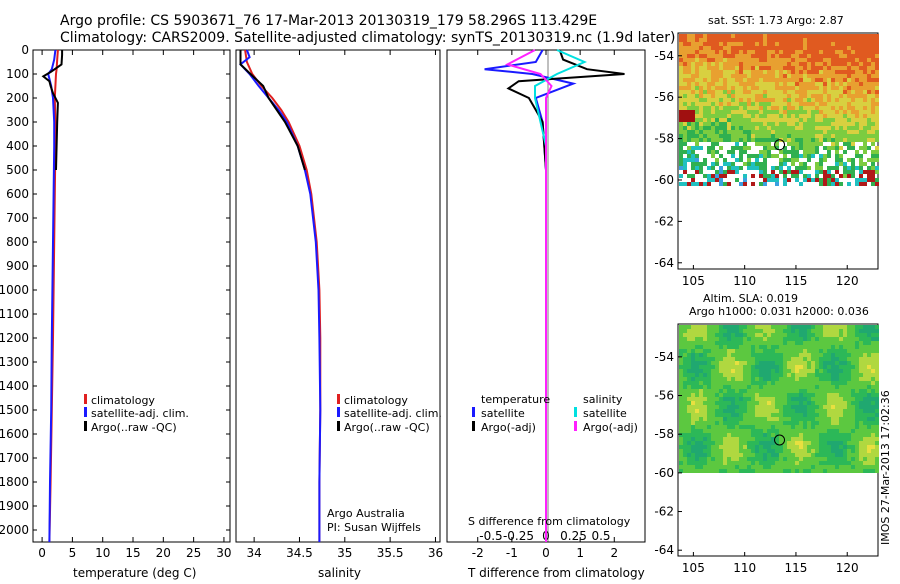 The image size is (900, 584). Describe the element at coordinates (17, 218) in the screenshot. I see `y-tick-label: 700` at that location.